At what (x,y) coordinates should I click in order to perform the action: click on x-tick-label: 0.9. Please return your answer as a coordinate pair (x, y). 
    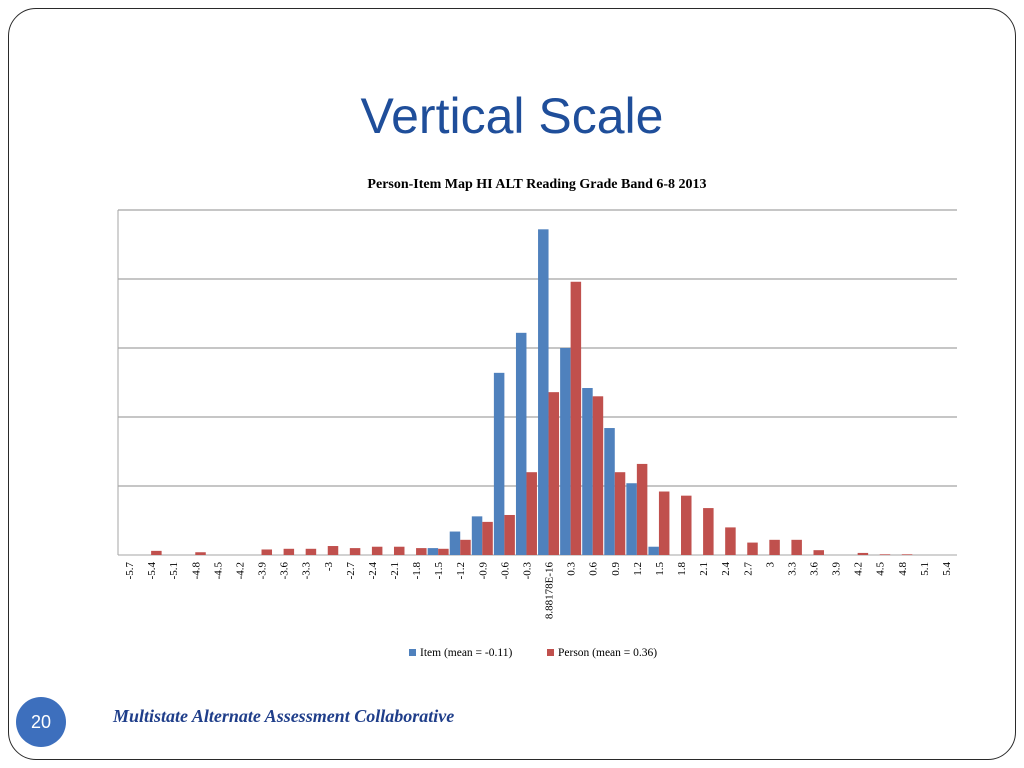
    Looking at the image, I should click on (616, 569).